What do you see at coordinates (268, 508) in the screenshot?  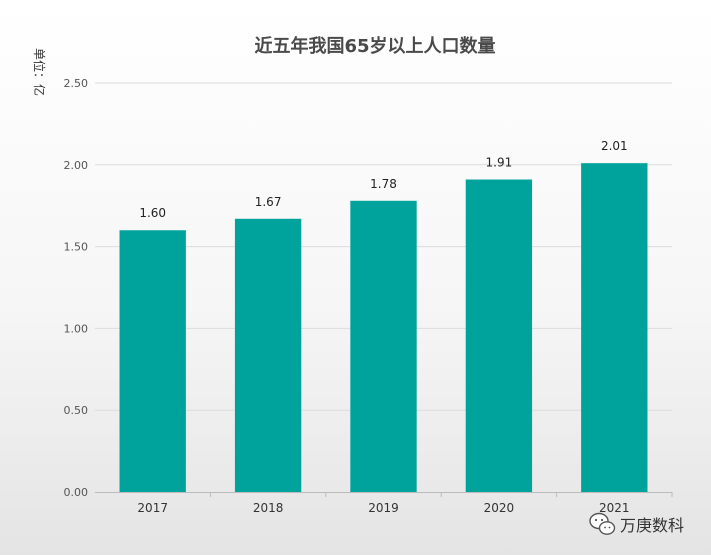 I see `x-tick-label: 2018` at bounding box center [268, 508].